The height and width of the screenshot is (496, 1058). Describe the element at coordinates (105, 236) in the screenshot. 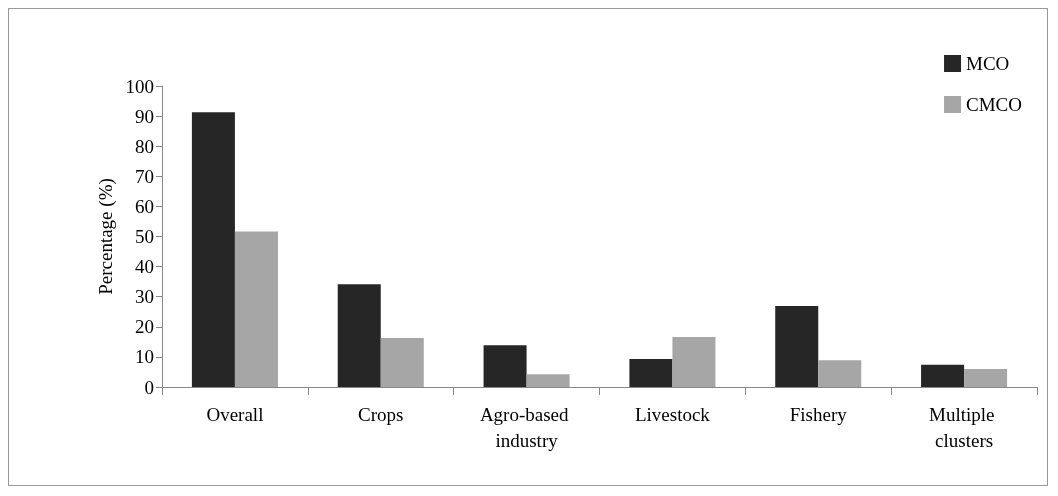

I see `y-axis-title: Percentage (%)` at that location.